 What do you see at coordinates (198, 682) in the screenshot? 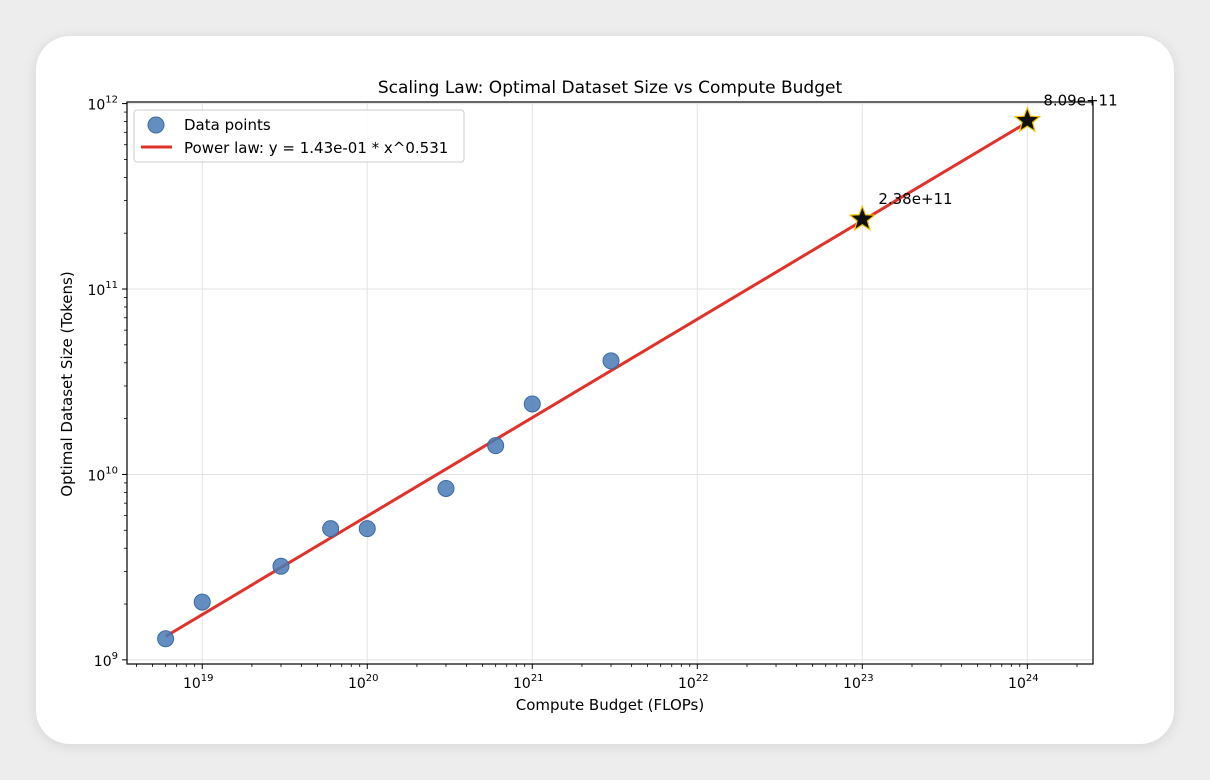
I see `x-tick-label: 1019` at bounding box center [198, 682].